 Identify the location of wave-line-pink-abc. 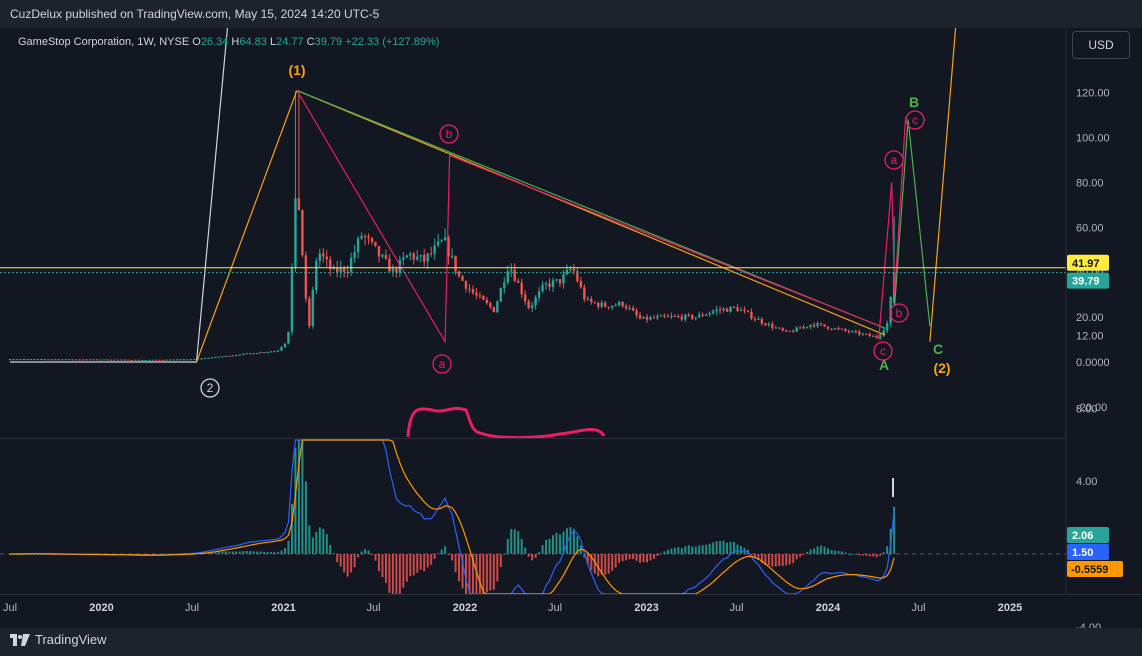
(892, 228).